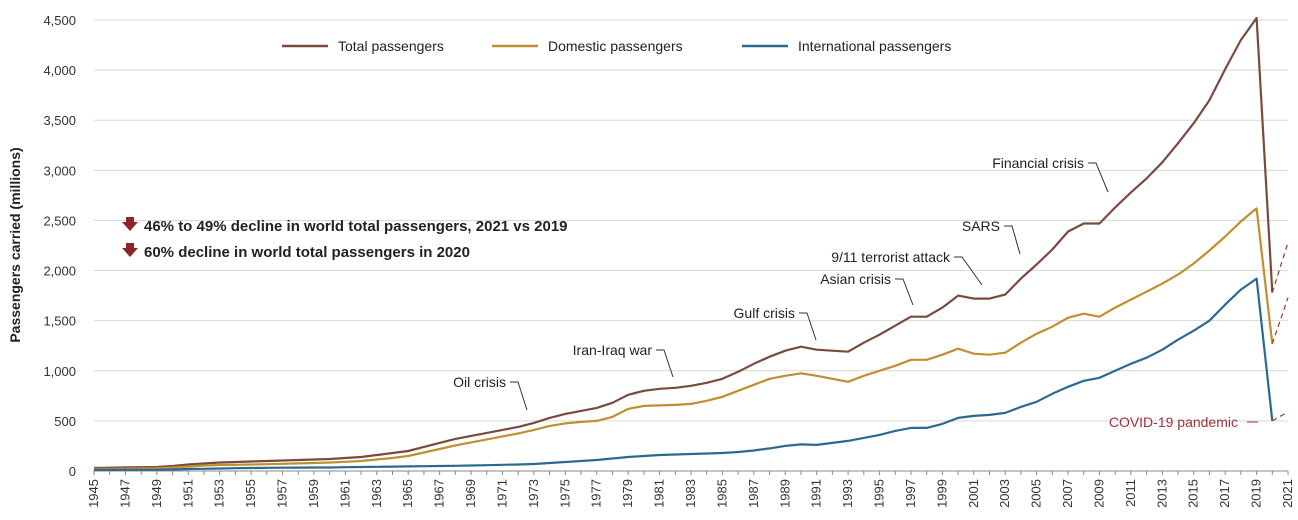 This screenshot has height=520, width=1298. I want to click on x-tick-1957: 1957, so click(282, 493).